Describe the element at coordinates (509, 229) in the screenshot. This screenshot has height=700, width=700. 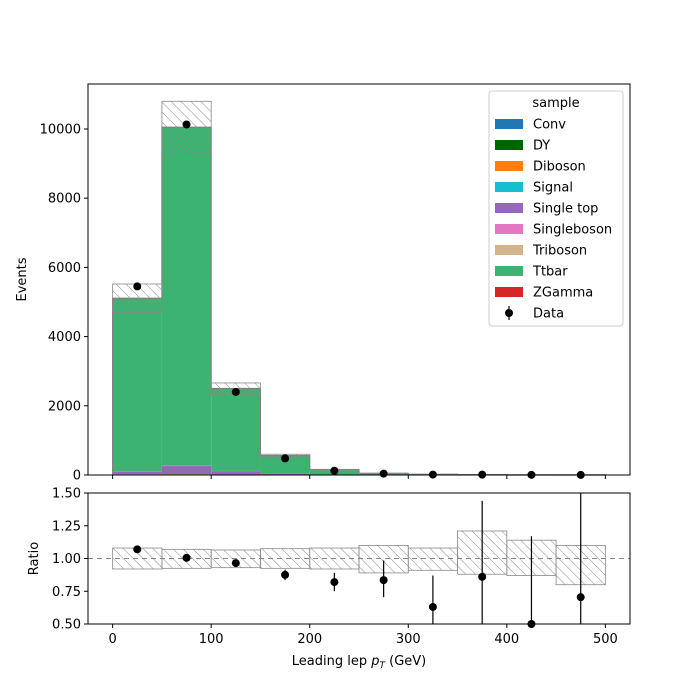
I see `legend-swatch-singleboson` at that location.